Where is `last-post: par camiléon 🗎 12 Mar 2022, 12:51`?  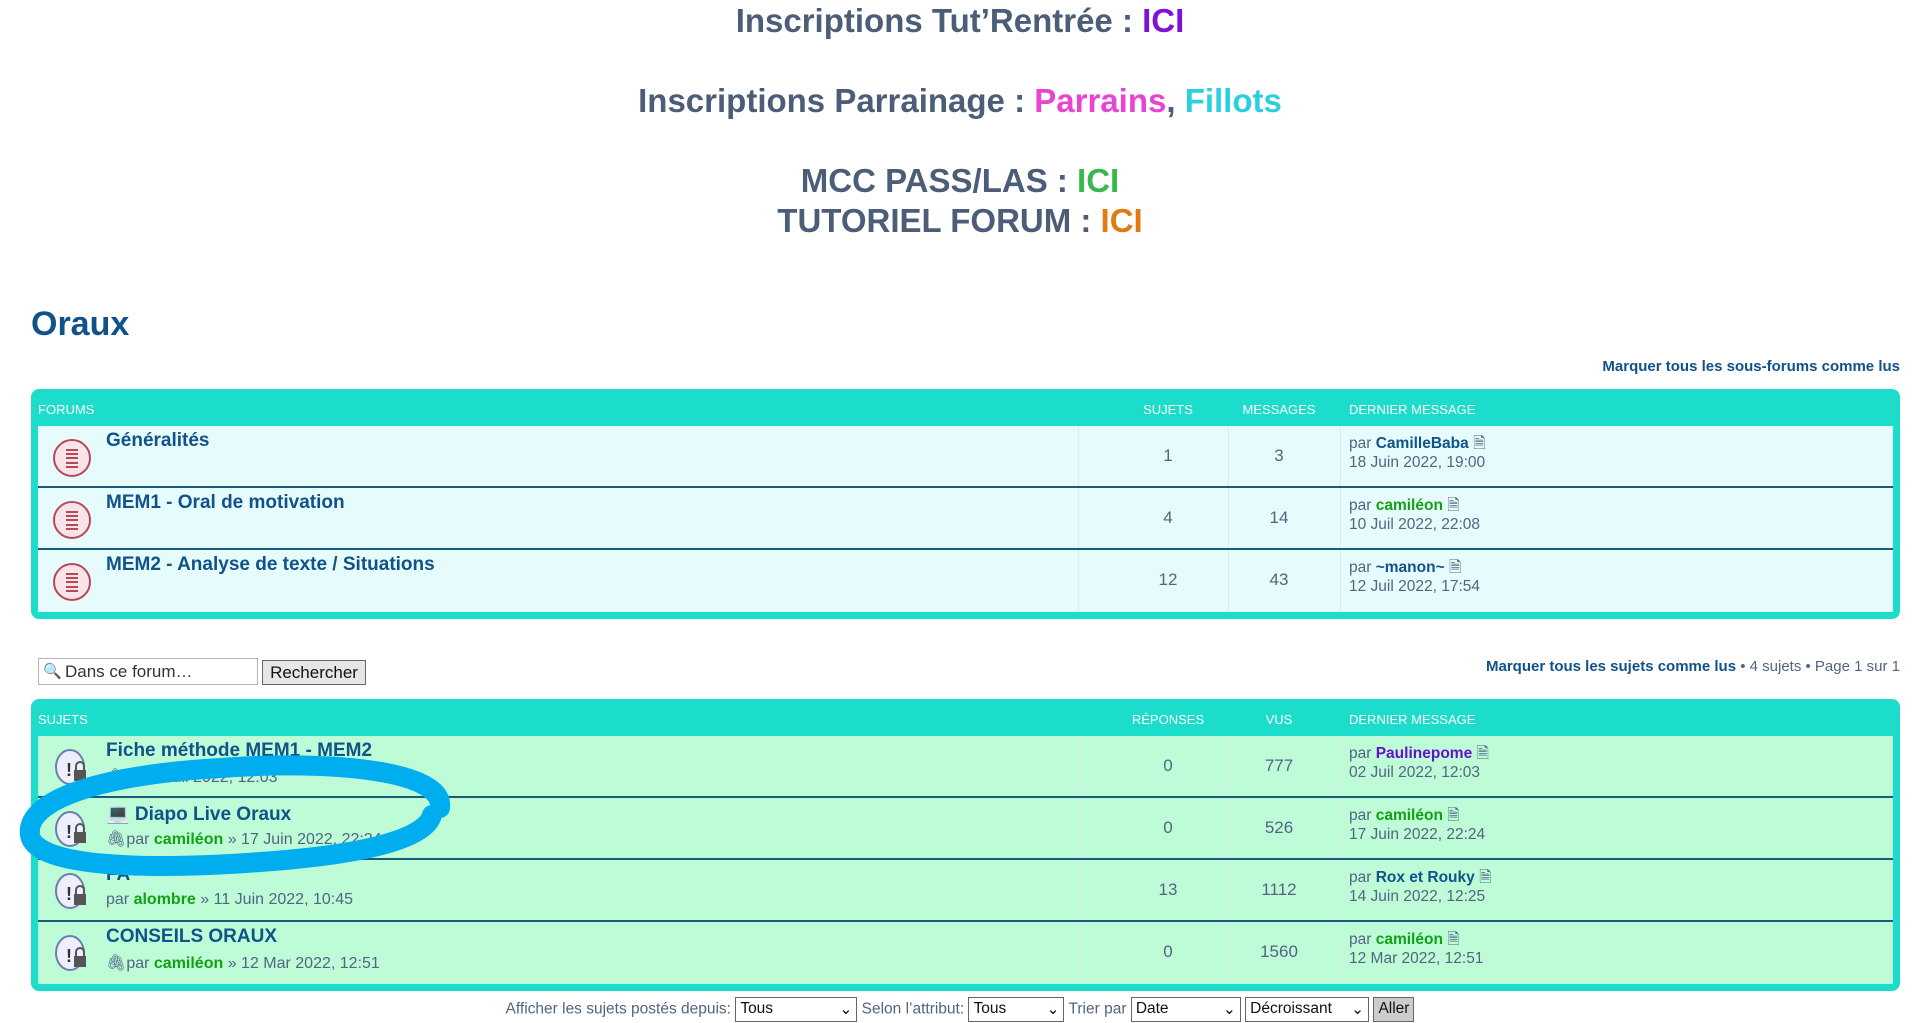 last-post: par camiléon 🗎 12 Mar 2022, 12:51 is located at coordinates (1416, 949).